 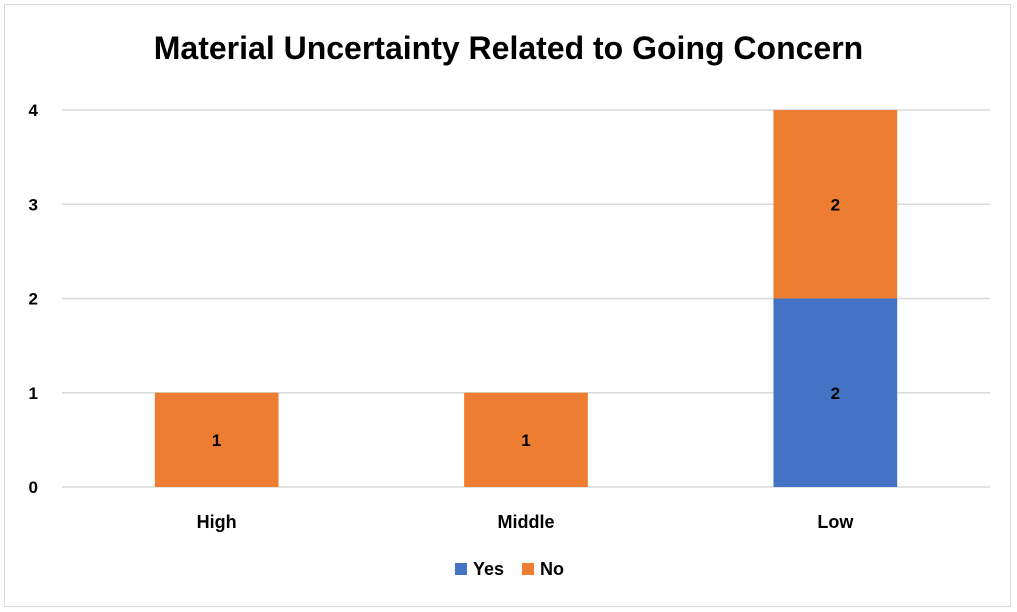 I want to click on y-tick-label: 2, so click(x=33, y=299).